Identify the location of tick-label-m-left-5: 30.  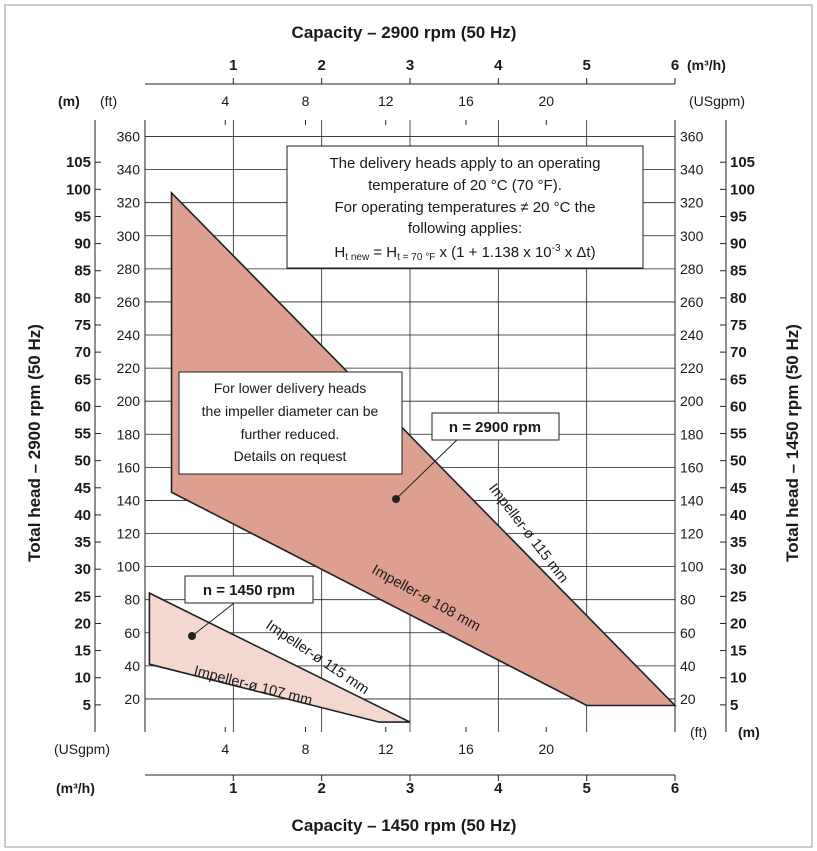
(82, 569).